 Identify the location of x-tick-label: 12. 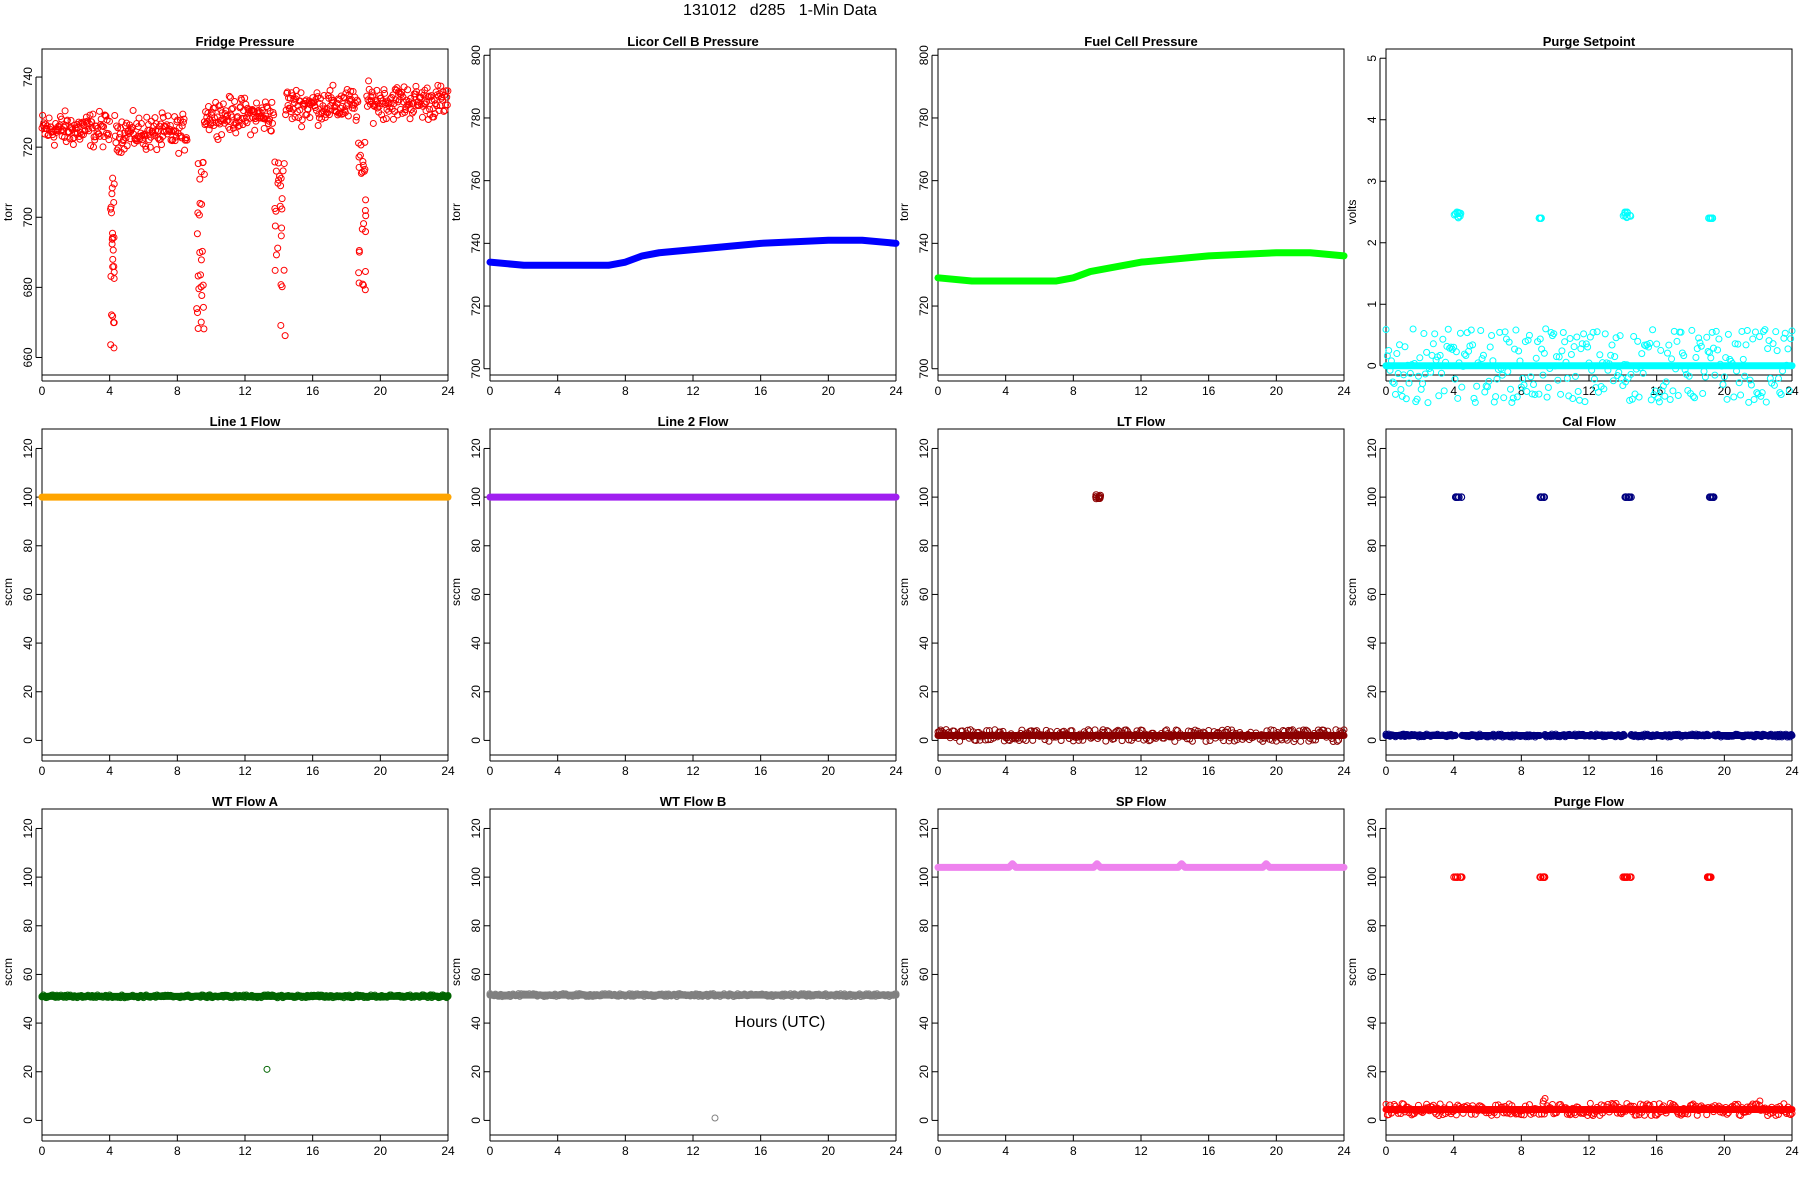
(1141, 1151).